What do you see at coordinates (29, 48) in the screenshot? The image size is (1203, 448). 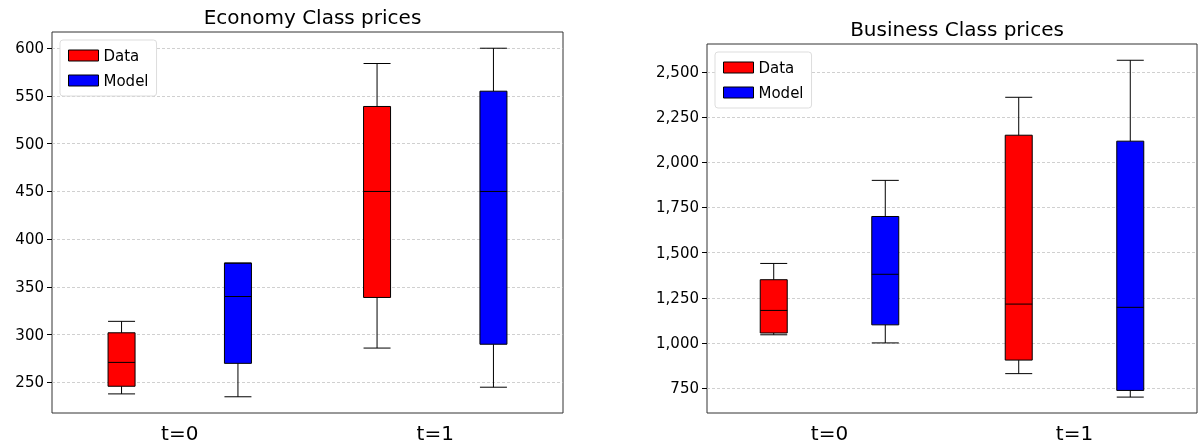 I see `y-tick-label: 600` at bounding box center [29, 48].